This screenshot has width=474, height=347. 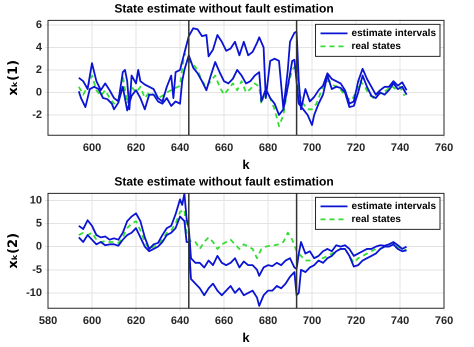 I want to click on y-axis-title: xₖ(2), so click(x=14, y=250).